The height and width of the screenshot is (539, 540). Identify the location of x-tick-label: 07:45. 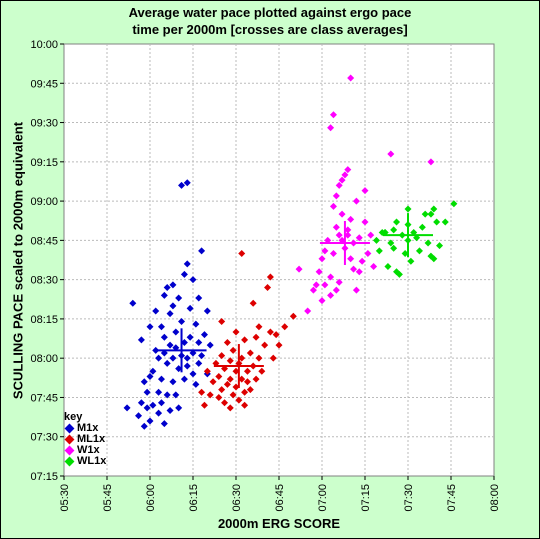
(452, 498).